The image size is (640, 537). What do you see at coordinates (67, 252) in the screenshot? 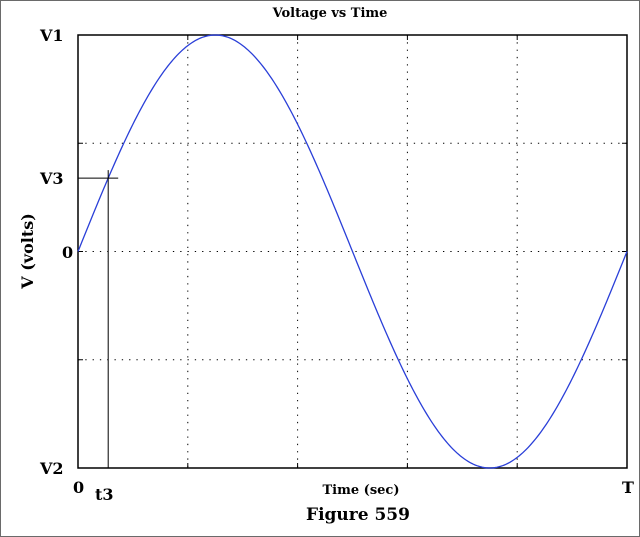
I see `y-tick-zero: 0` at bounding box center [67, 252].